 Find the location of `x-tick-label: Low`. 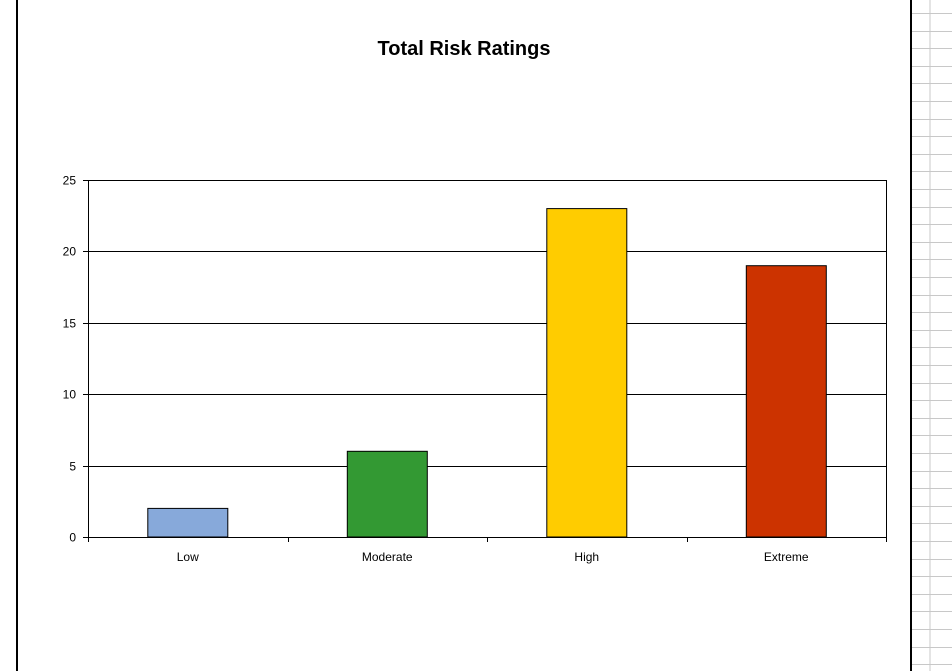

x-tick-label: Low is located at coordinates (188, 557).